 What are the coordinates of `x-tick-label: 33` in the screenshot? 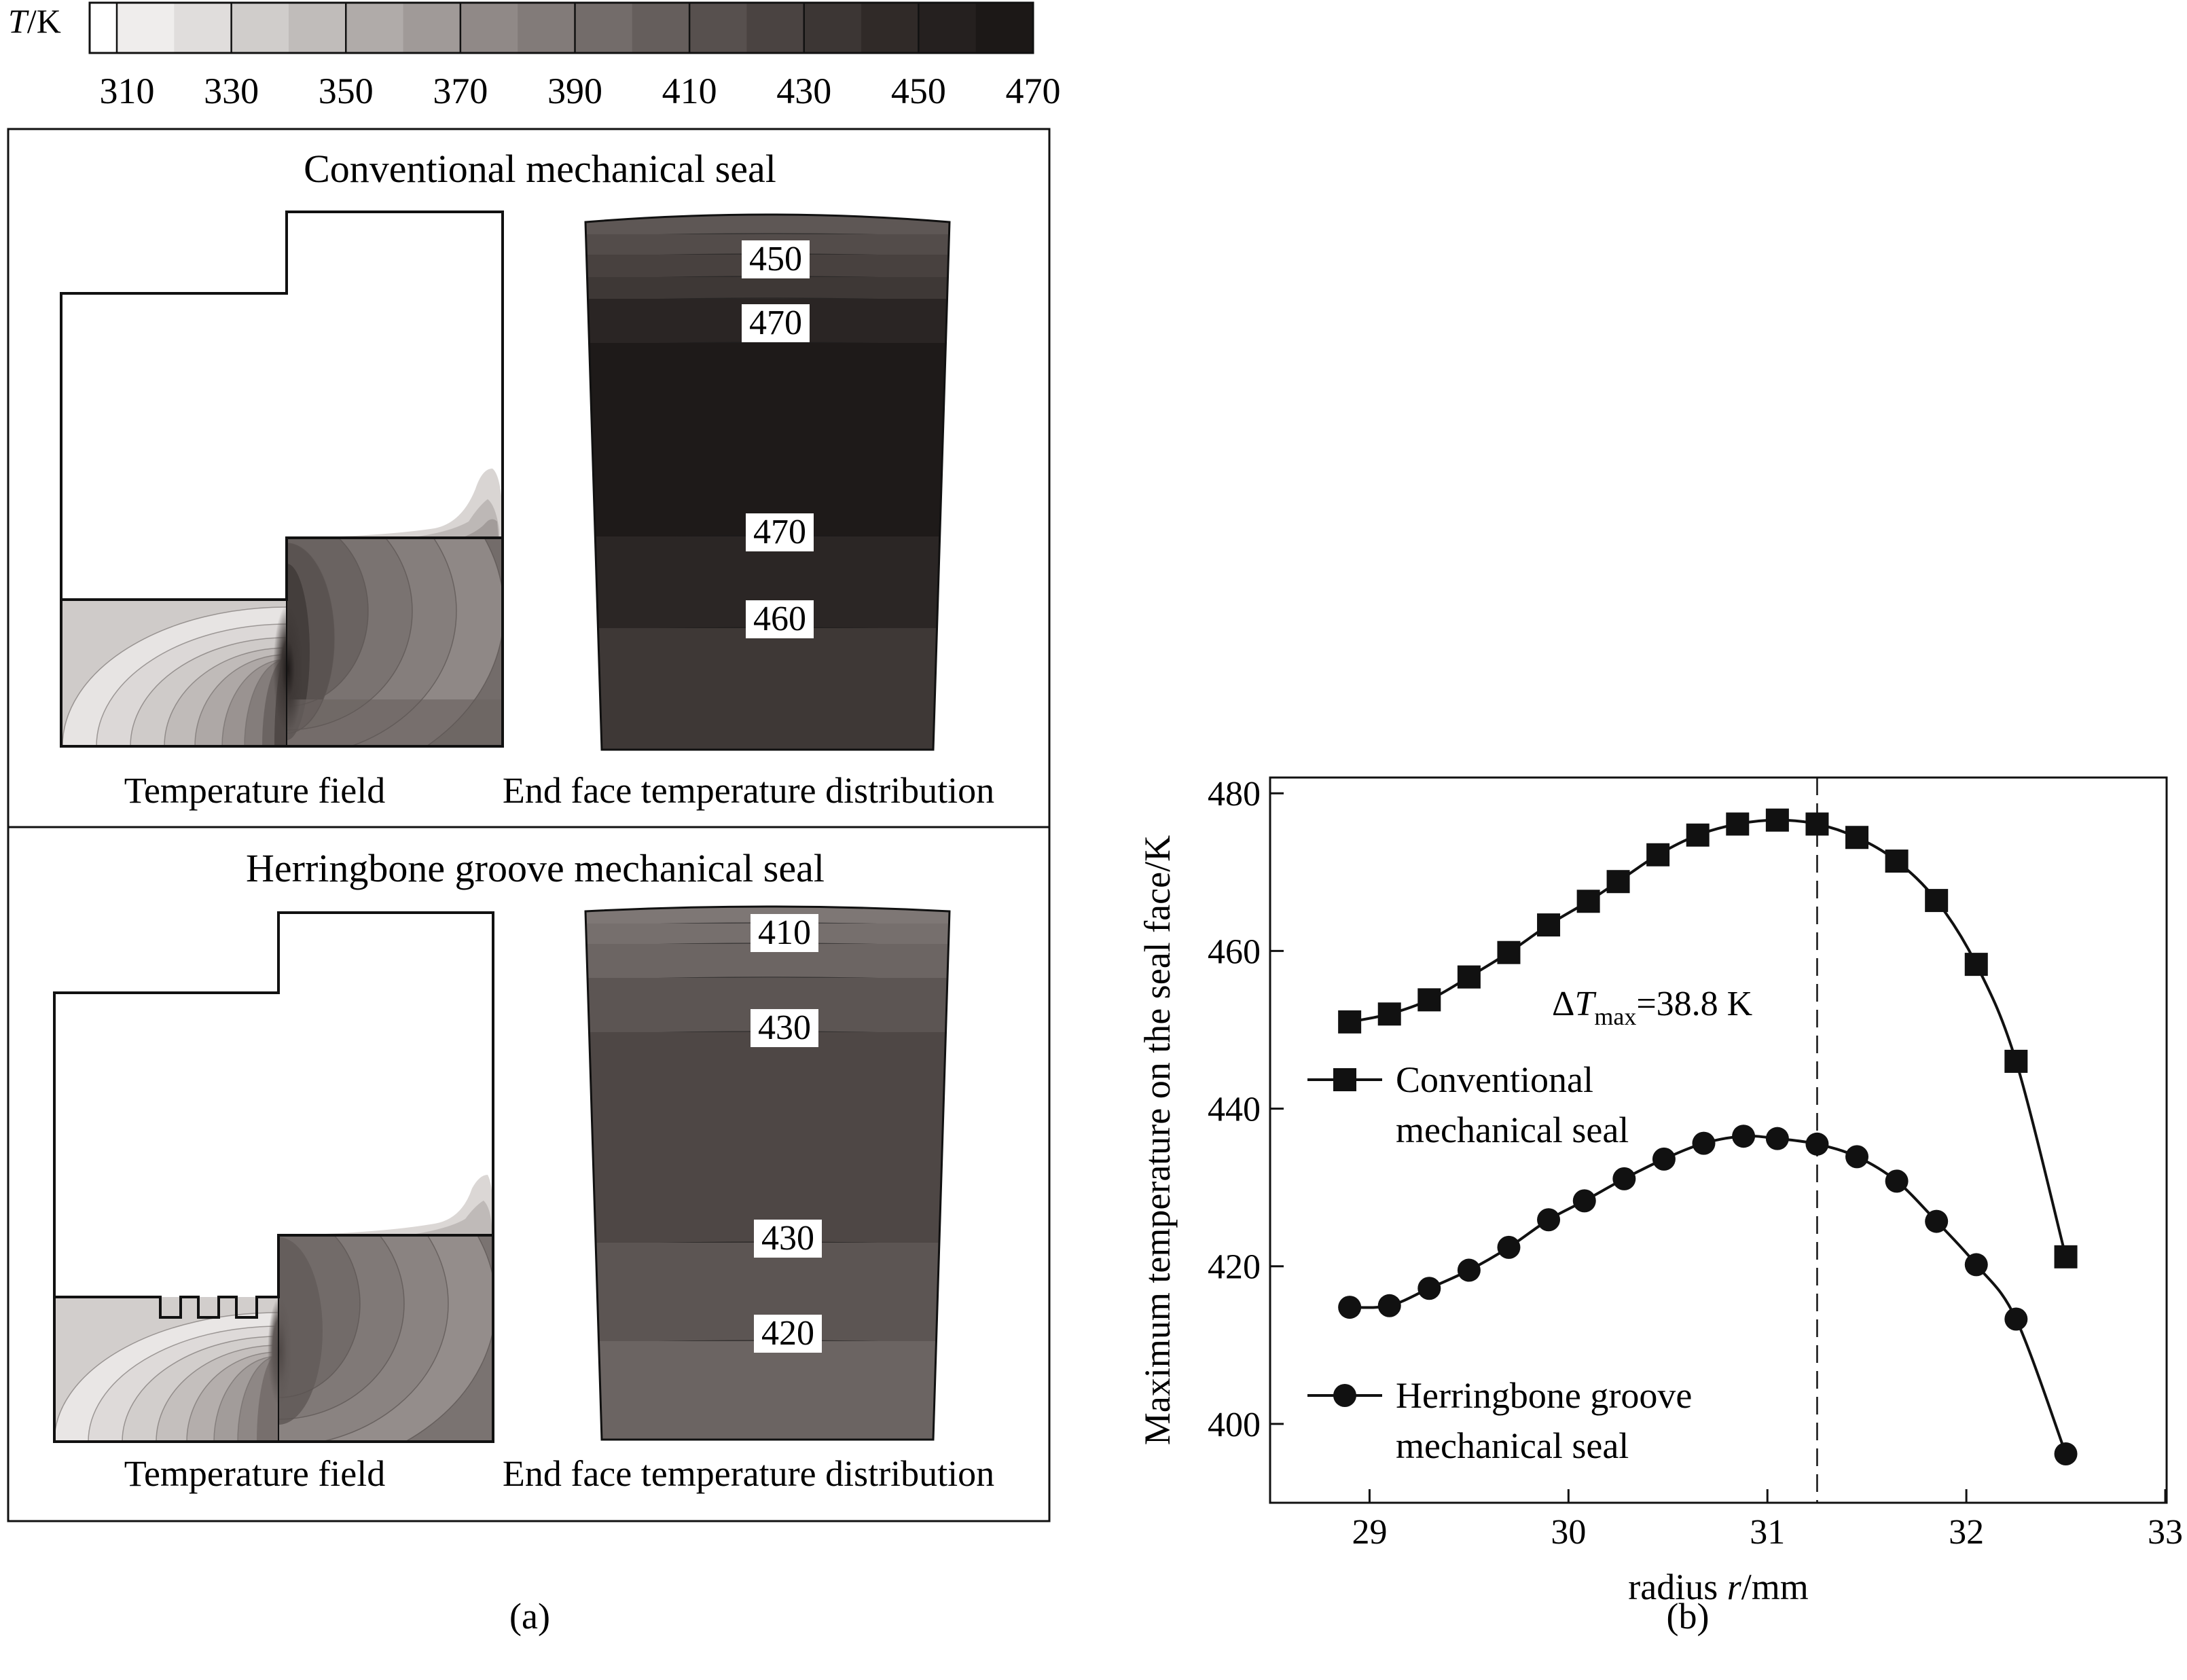 It's located at (2165, 1533).